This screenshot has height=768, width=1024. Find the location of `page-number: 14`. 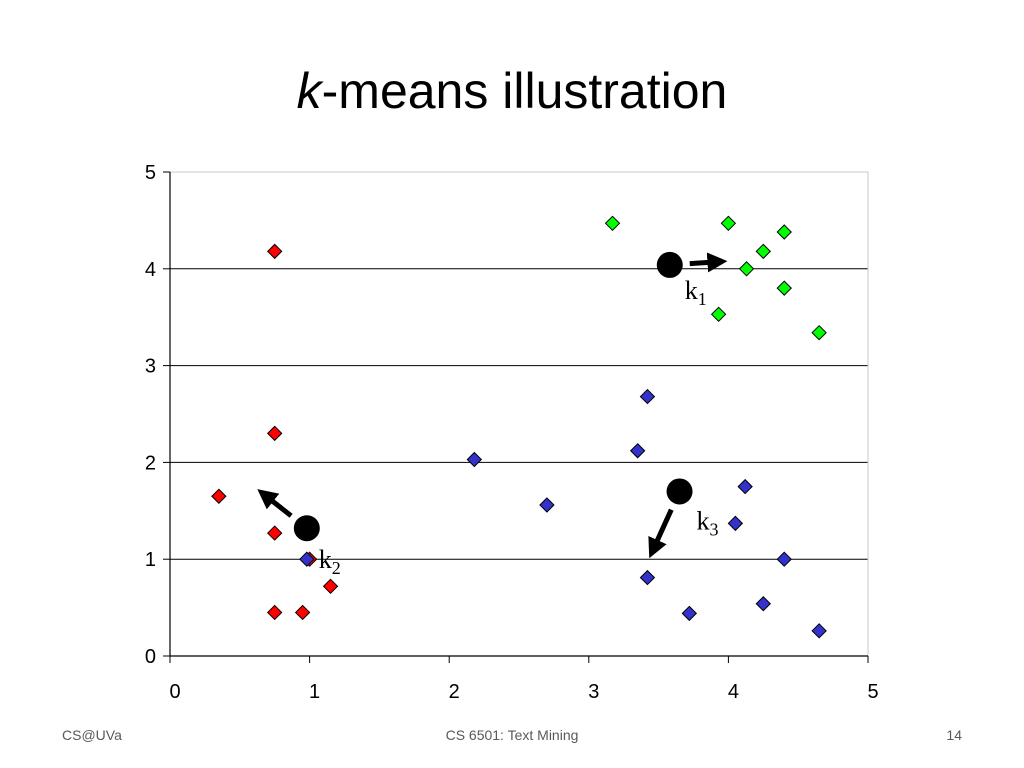

page-number: 14 is located at coordinates (954, 735).